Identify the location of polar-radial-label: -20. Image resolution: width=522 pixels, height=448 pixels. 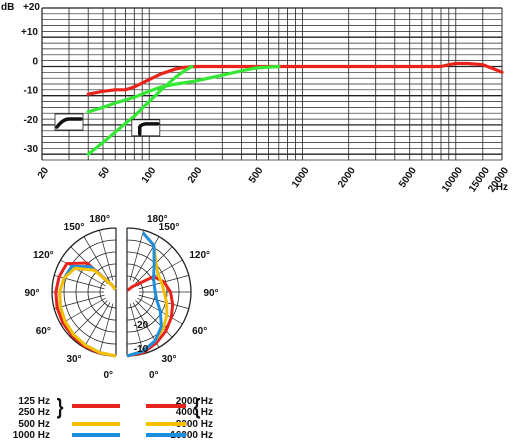
(141, 325).